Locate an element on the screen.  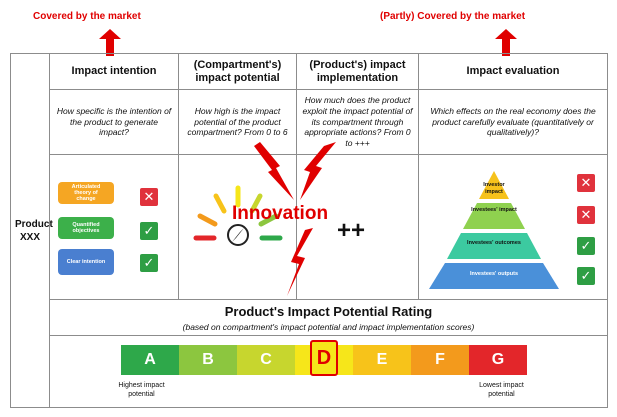
grade-b: B is located at coordinates (208, 360).